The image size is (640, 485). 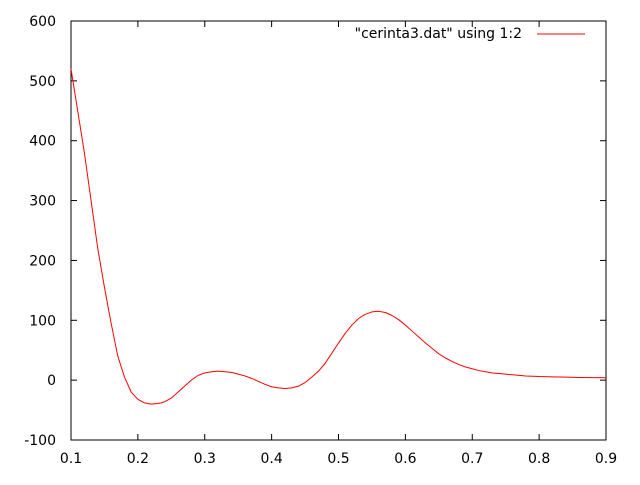 I want to click on y-tick-label: 0, so click(x=51, y=381).